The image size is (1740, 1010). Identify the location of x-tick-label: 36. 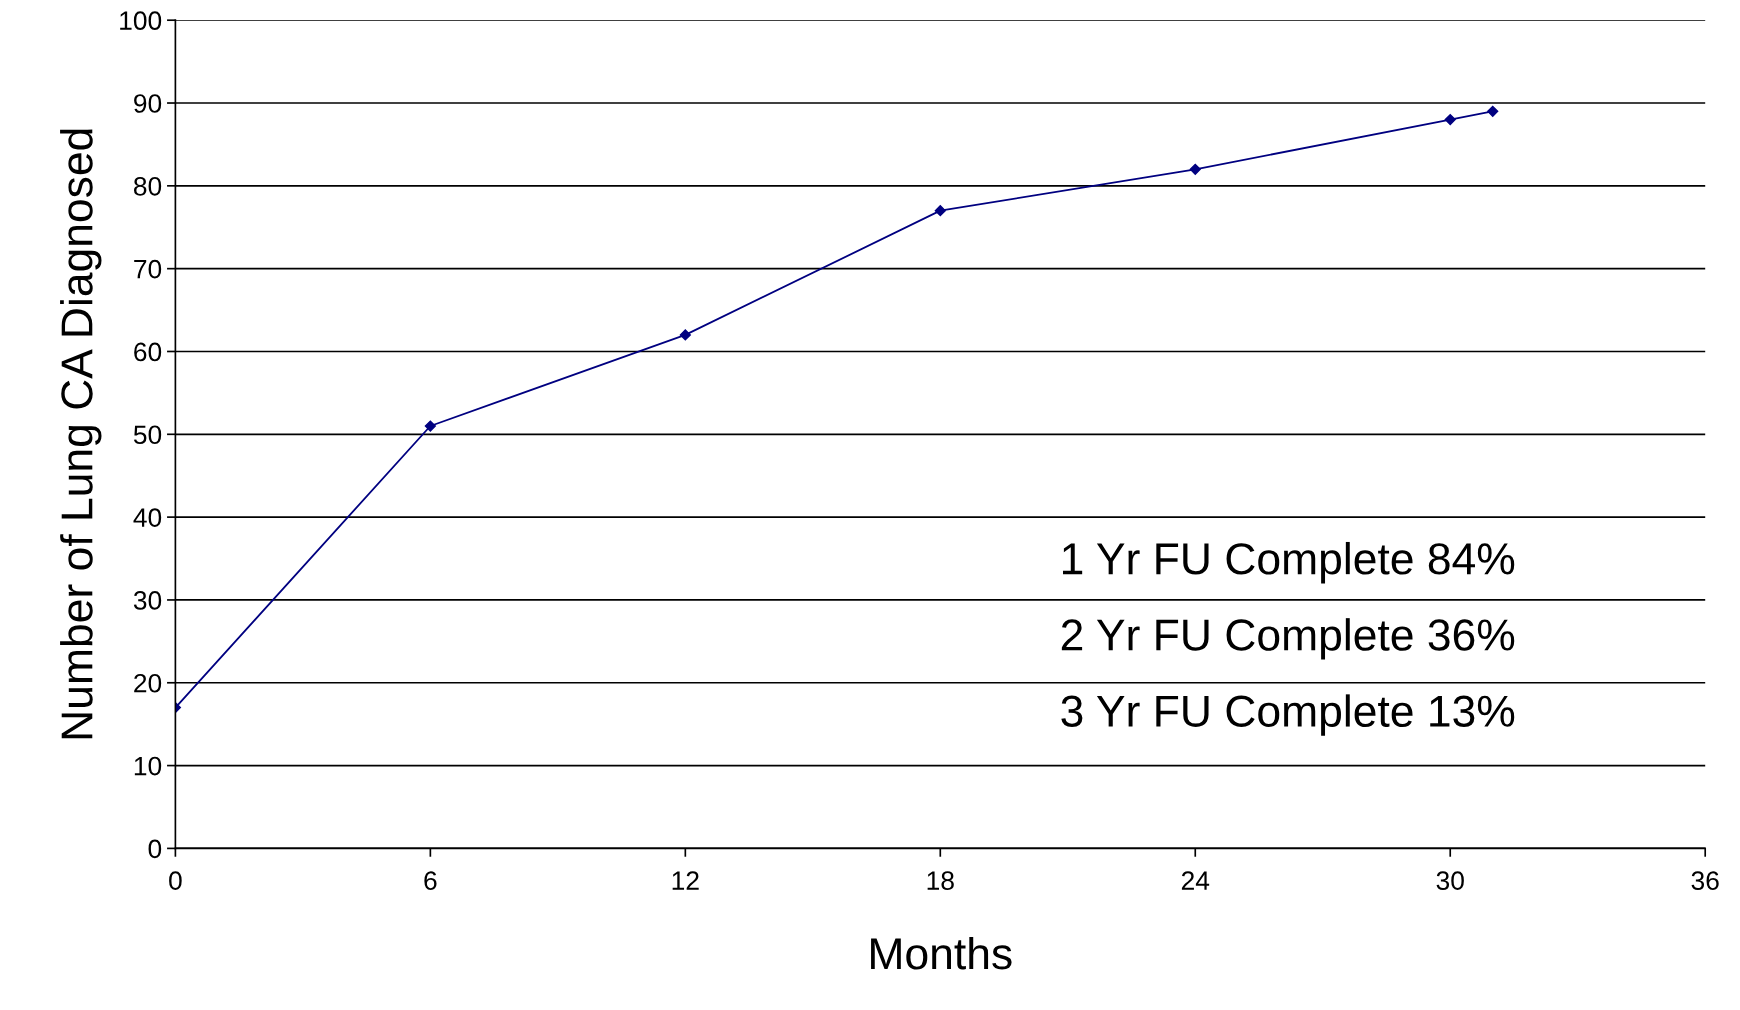
(1705, 881).